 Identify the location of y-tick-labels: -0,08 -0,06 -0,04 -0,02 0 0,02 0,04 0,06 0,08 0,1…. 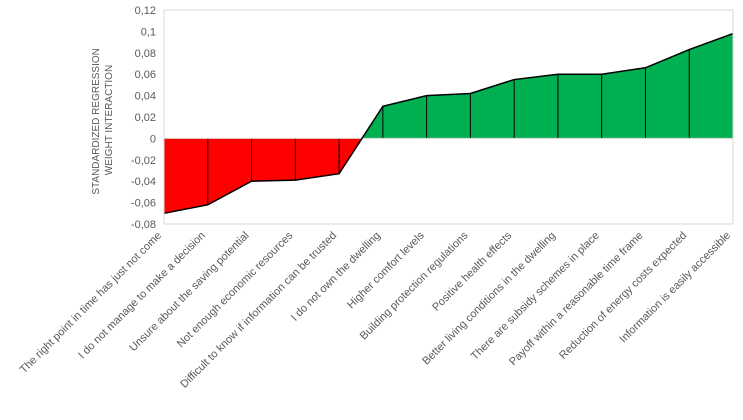
(143, 118).